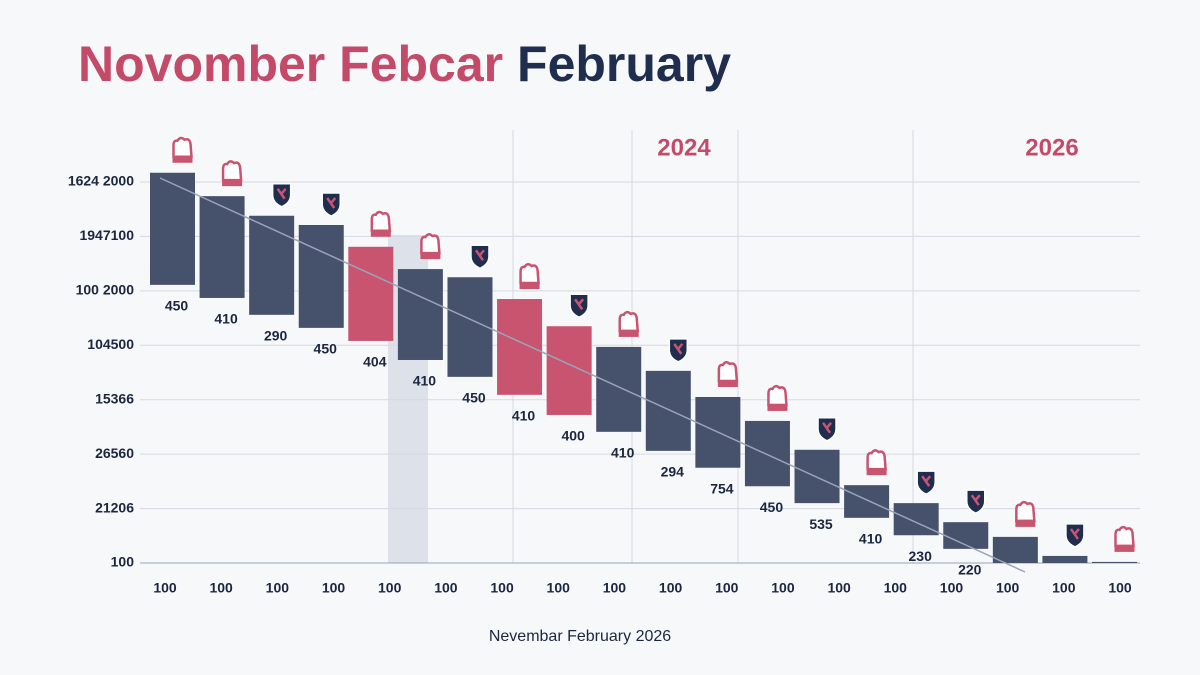  I want to click on y-tick-label: 104500, so click(110, 344).